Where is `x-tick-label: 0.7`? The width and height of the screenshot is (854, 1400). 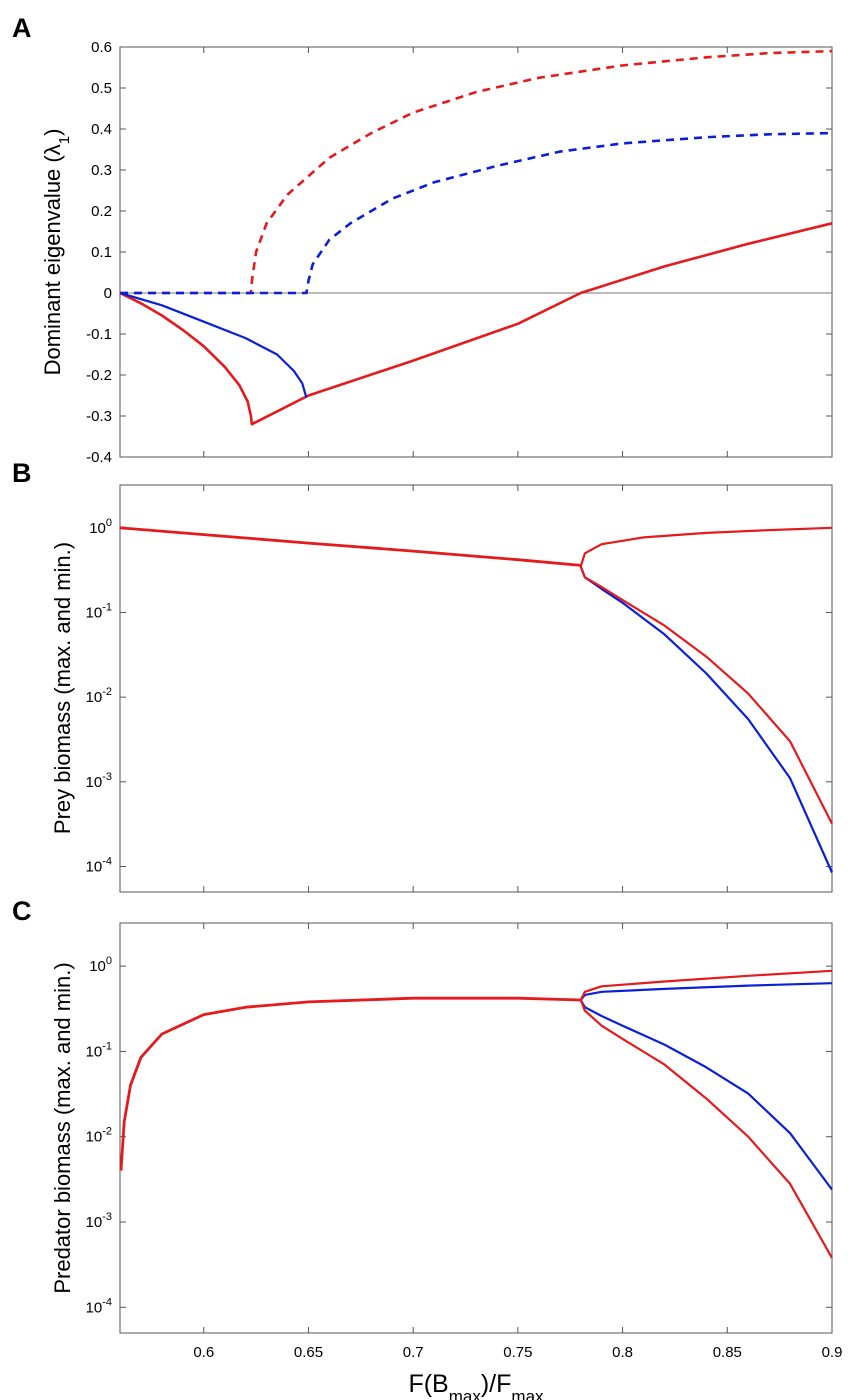
x-tick-label: 0.7 is located at coordinates (413, 1352).